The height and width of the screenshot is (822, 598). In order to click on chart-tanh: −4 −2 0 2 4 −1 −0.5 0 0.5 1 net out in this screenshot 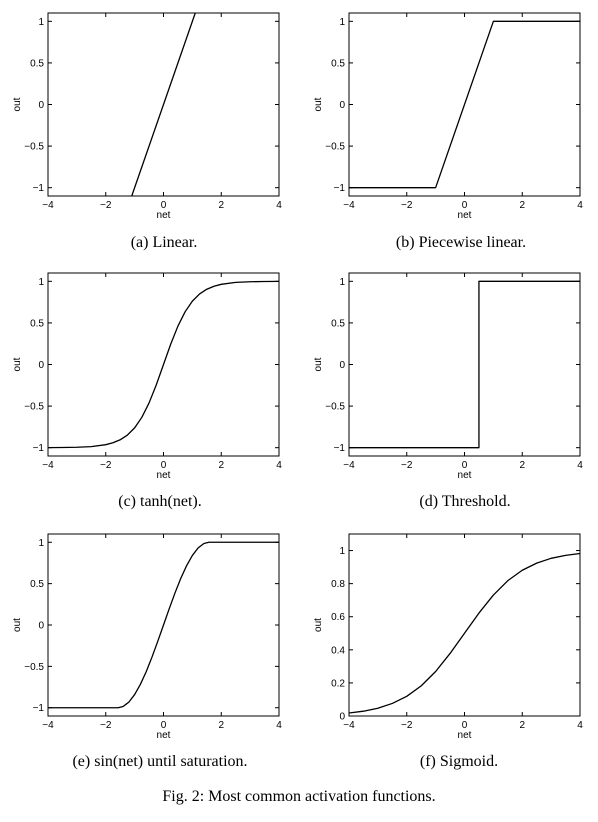, I will do `click(147, 376)`.